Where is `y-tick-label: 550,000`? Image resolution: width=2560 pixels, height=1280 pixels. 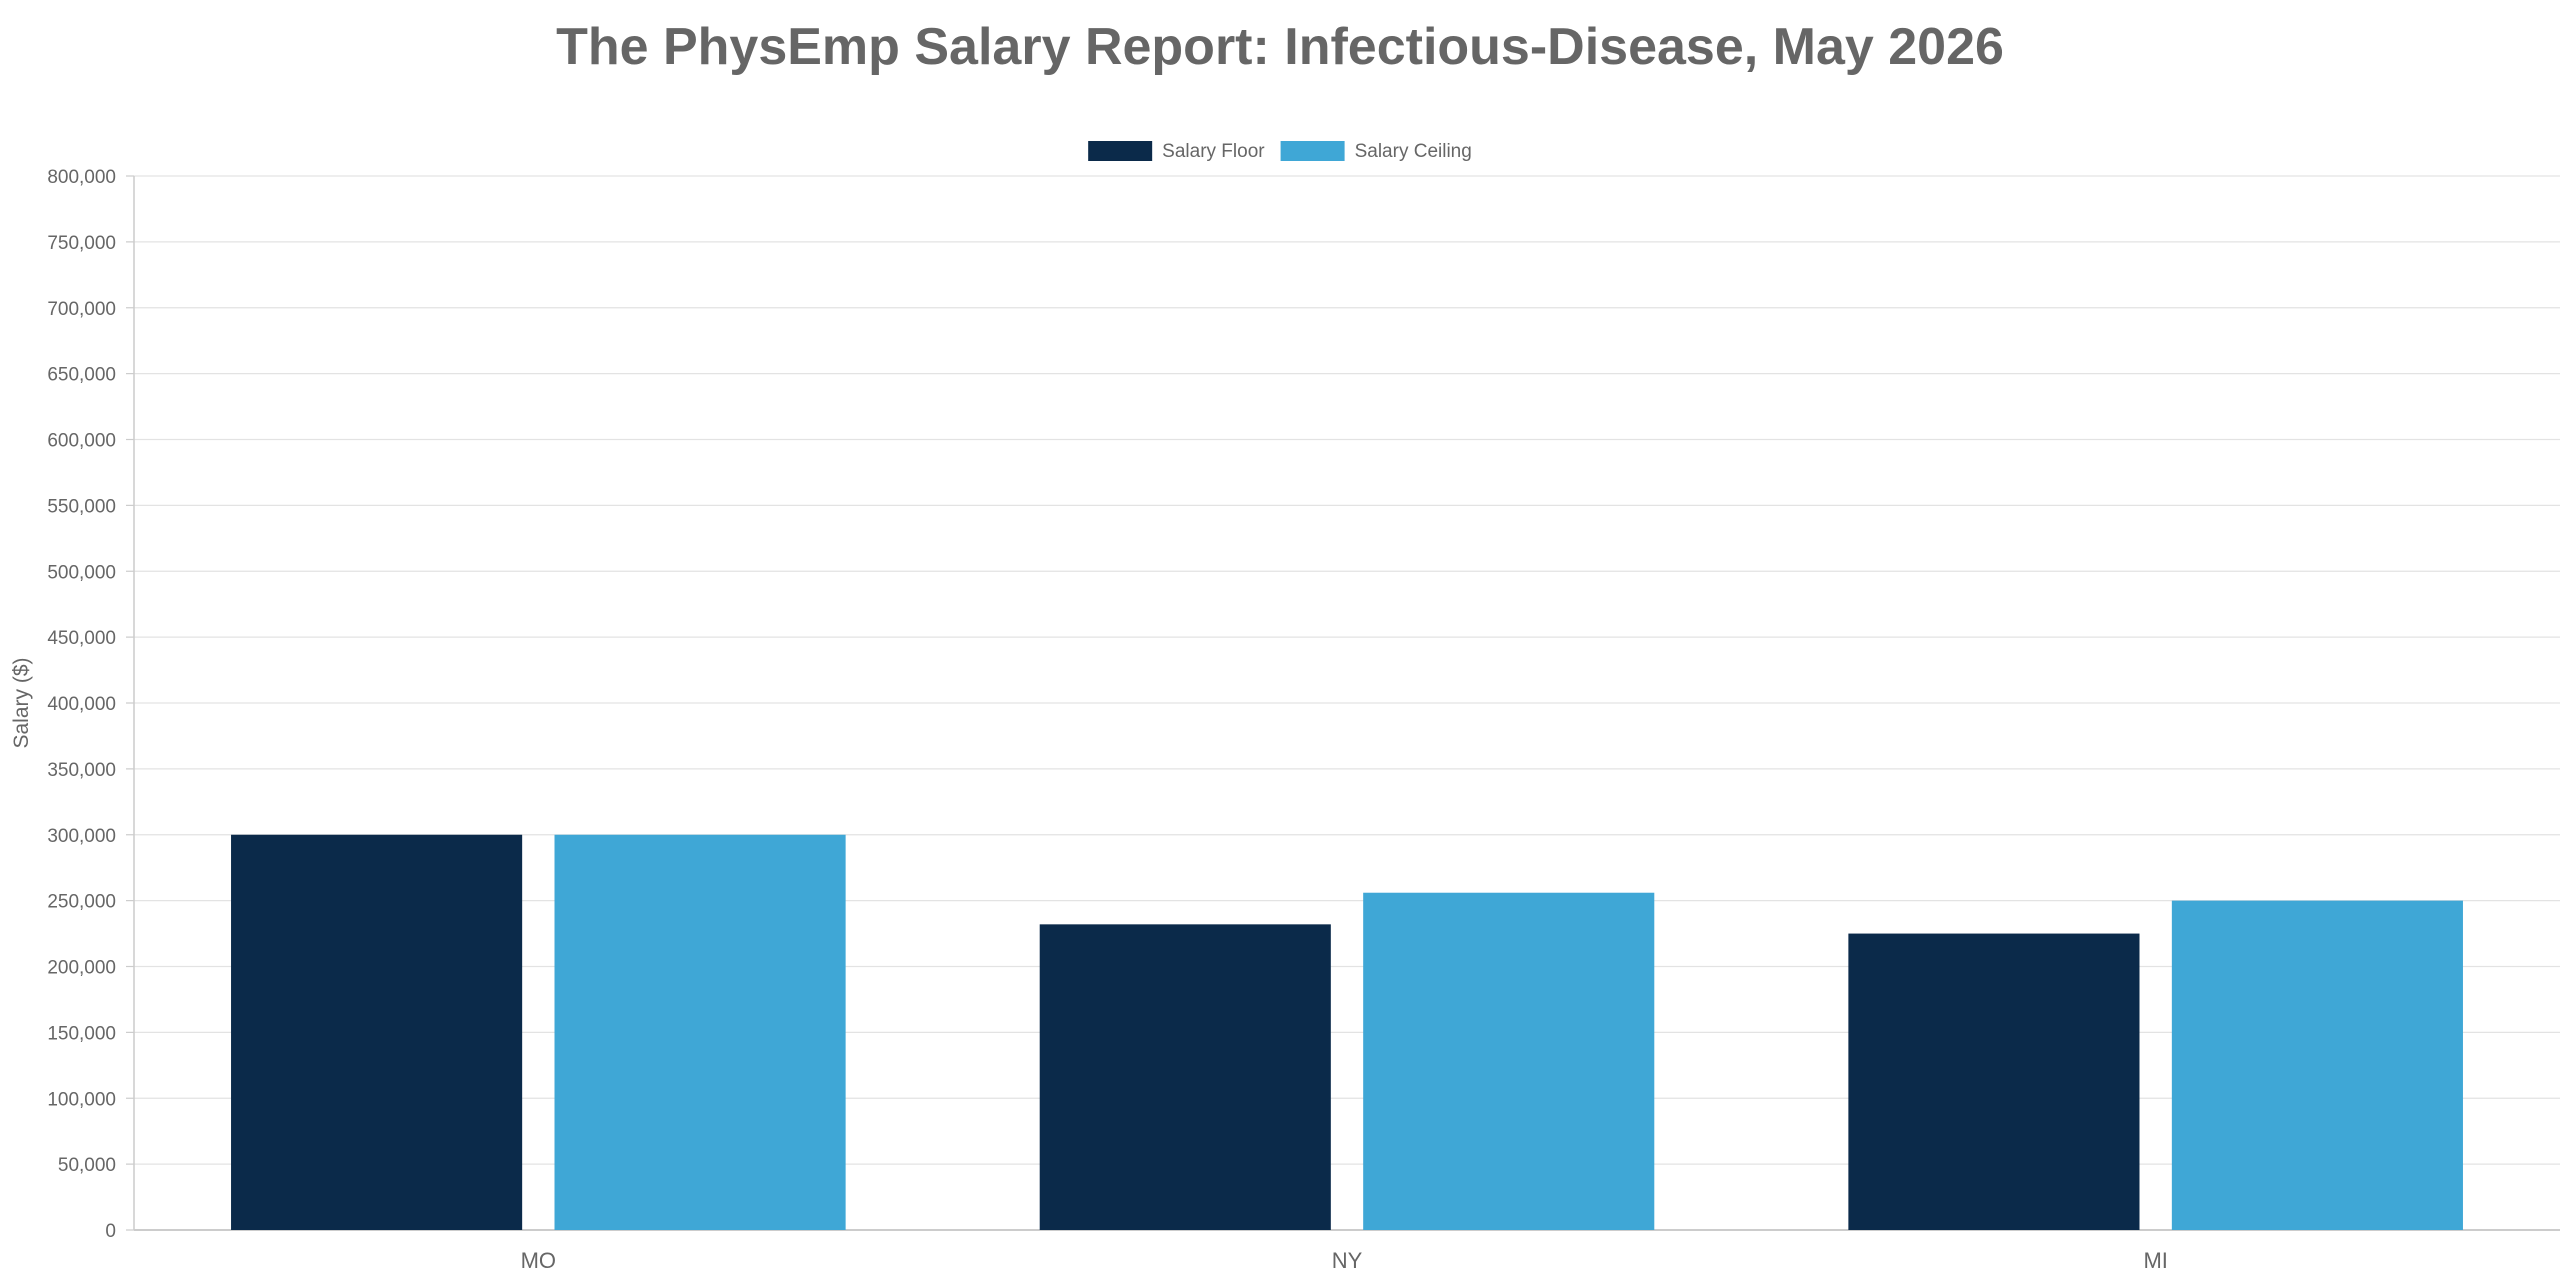 y-tick-label: 550,000 is located at coordinates (81, 506).